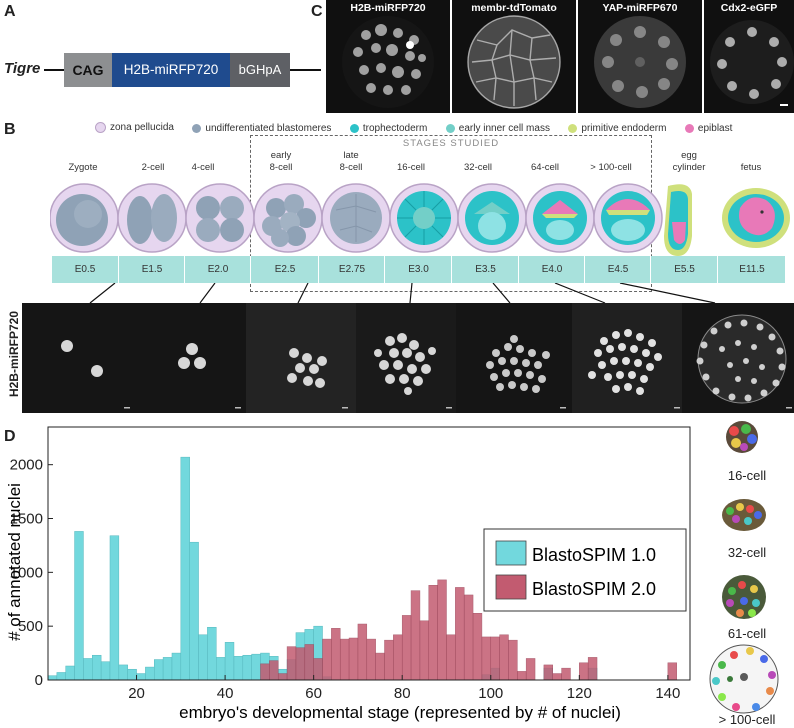  What do you see at coordinates (14, 562) in the screenshot?
I see `histogram-y-axis-label: # of annotated nuclei` at bounding box center [14, 562].